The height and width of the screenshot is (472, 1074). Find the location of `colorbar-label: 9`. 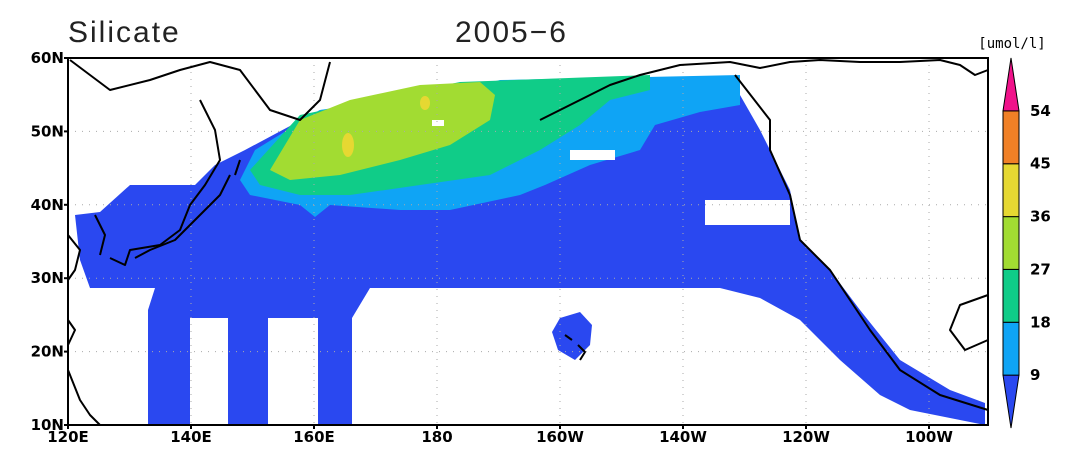

colorbar-label: 9 is located at coordinates (1035, 375).